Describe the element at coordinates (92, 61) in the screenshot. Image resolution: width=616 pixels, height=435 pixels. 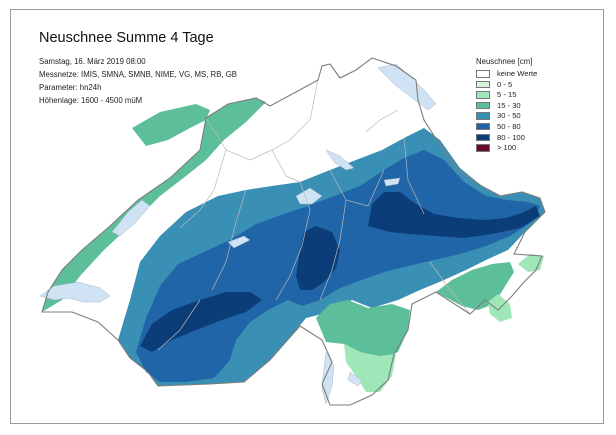
I see `date-label: Samstag, 16. März 2019 08:00` at that location.